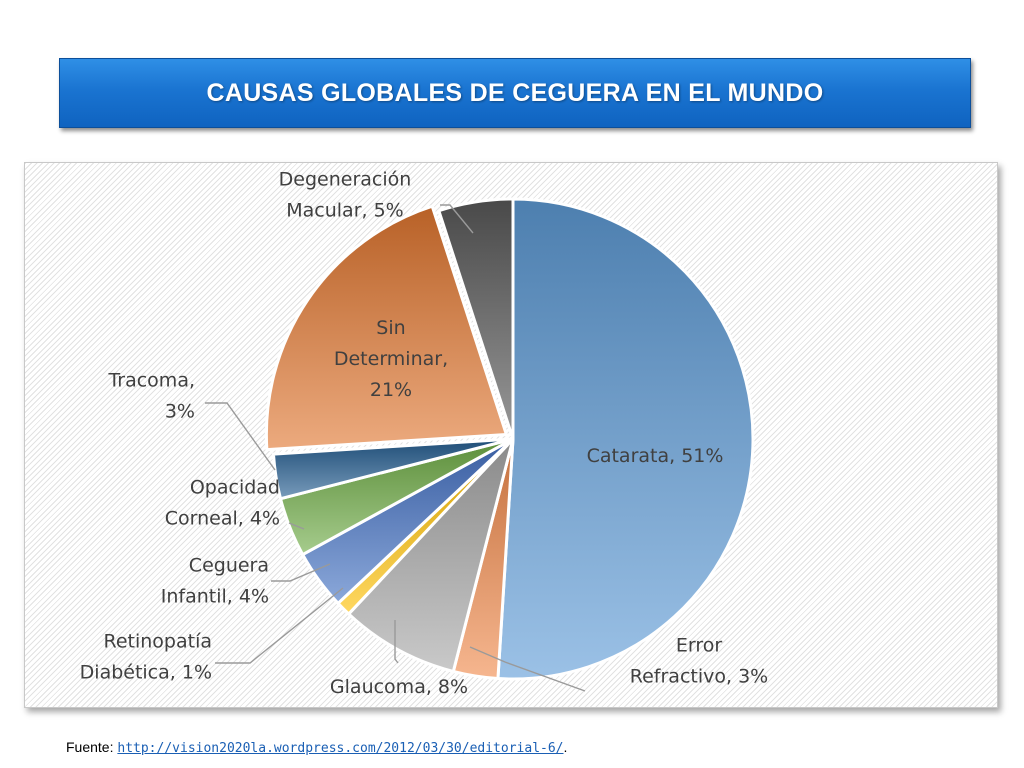 This screenshot has width=1024, height=768. I want to click on page-title: CAUSAS GLOBALES DE CEGUERA EN EL MUNDO, so click(515, 93).